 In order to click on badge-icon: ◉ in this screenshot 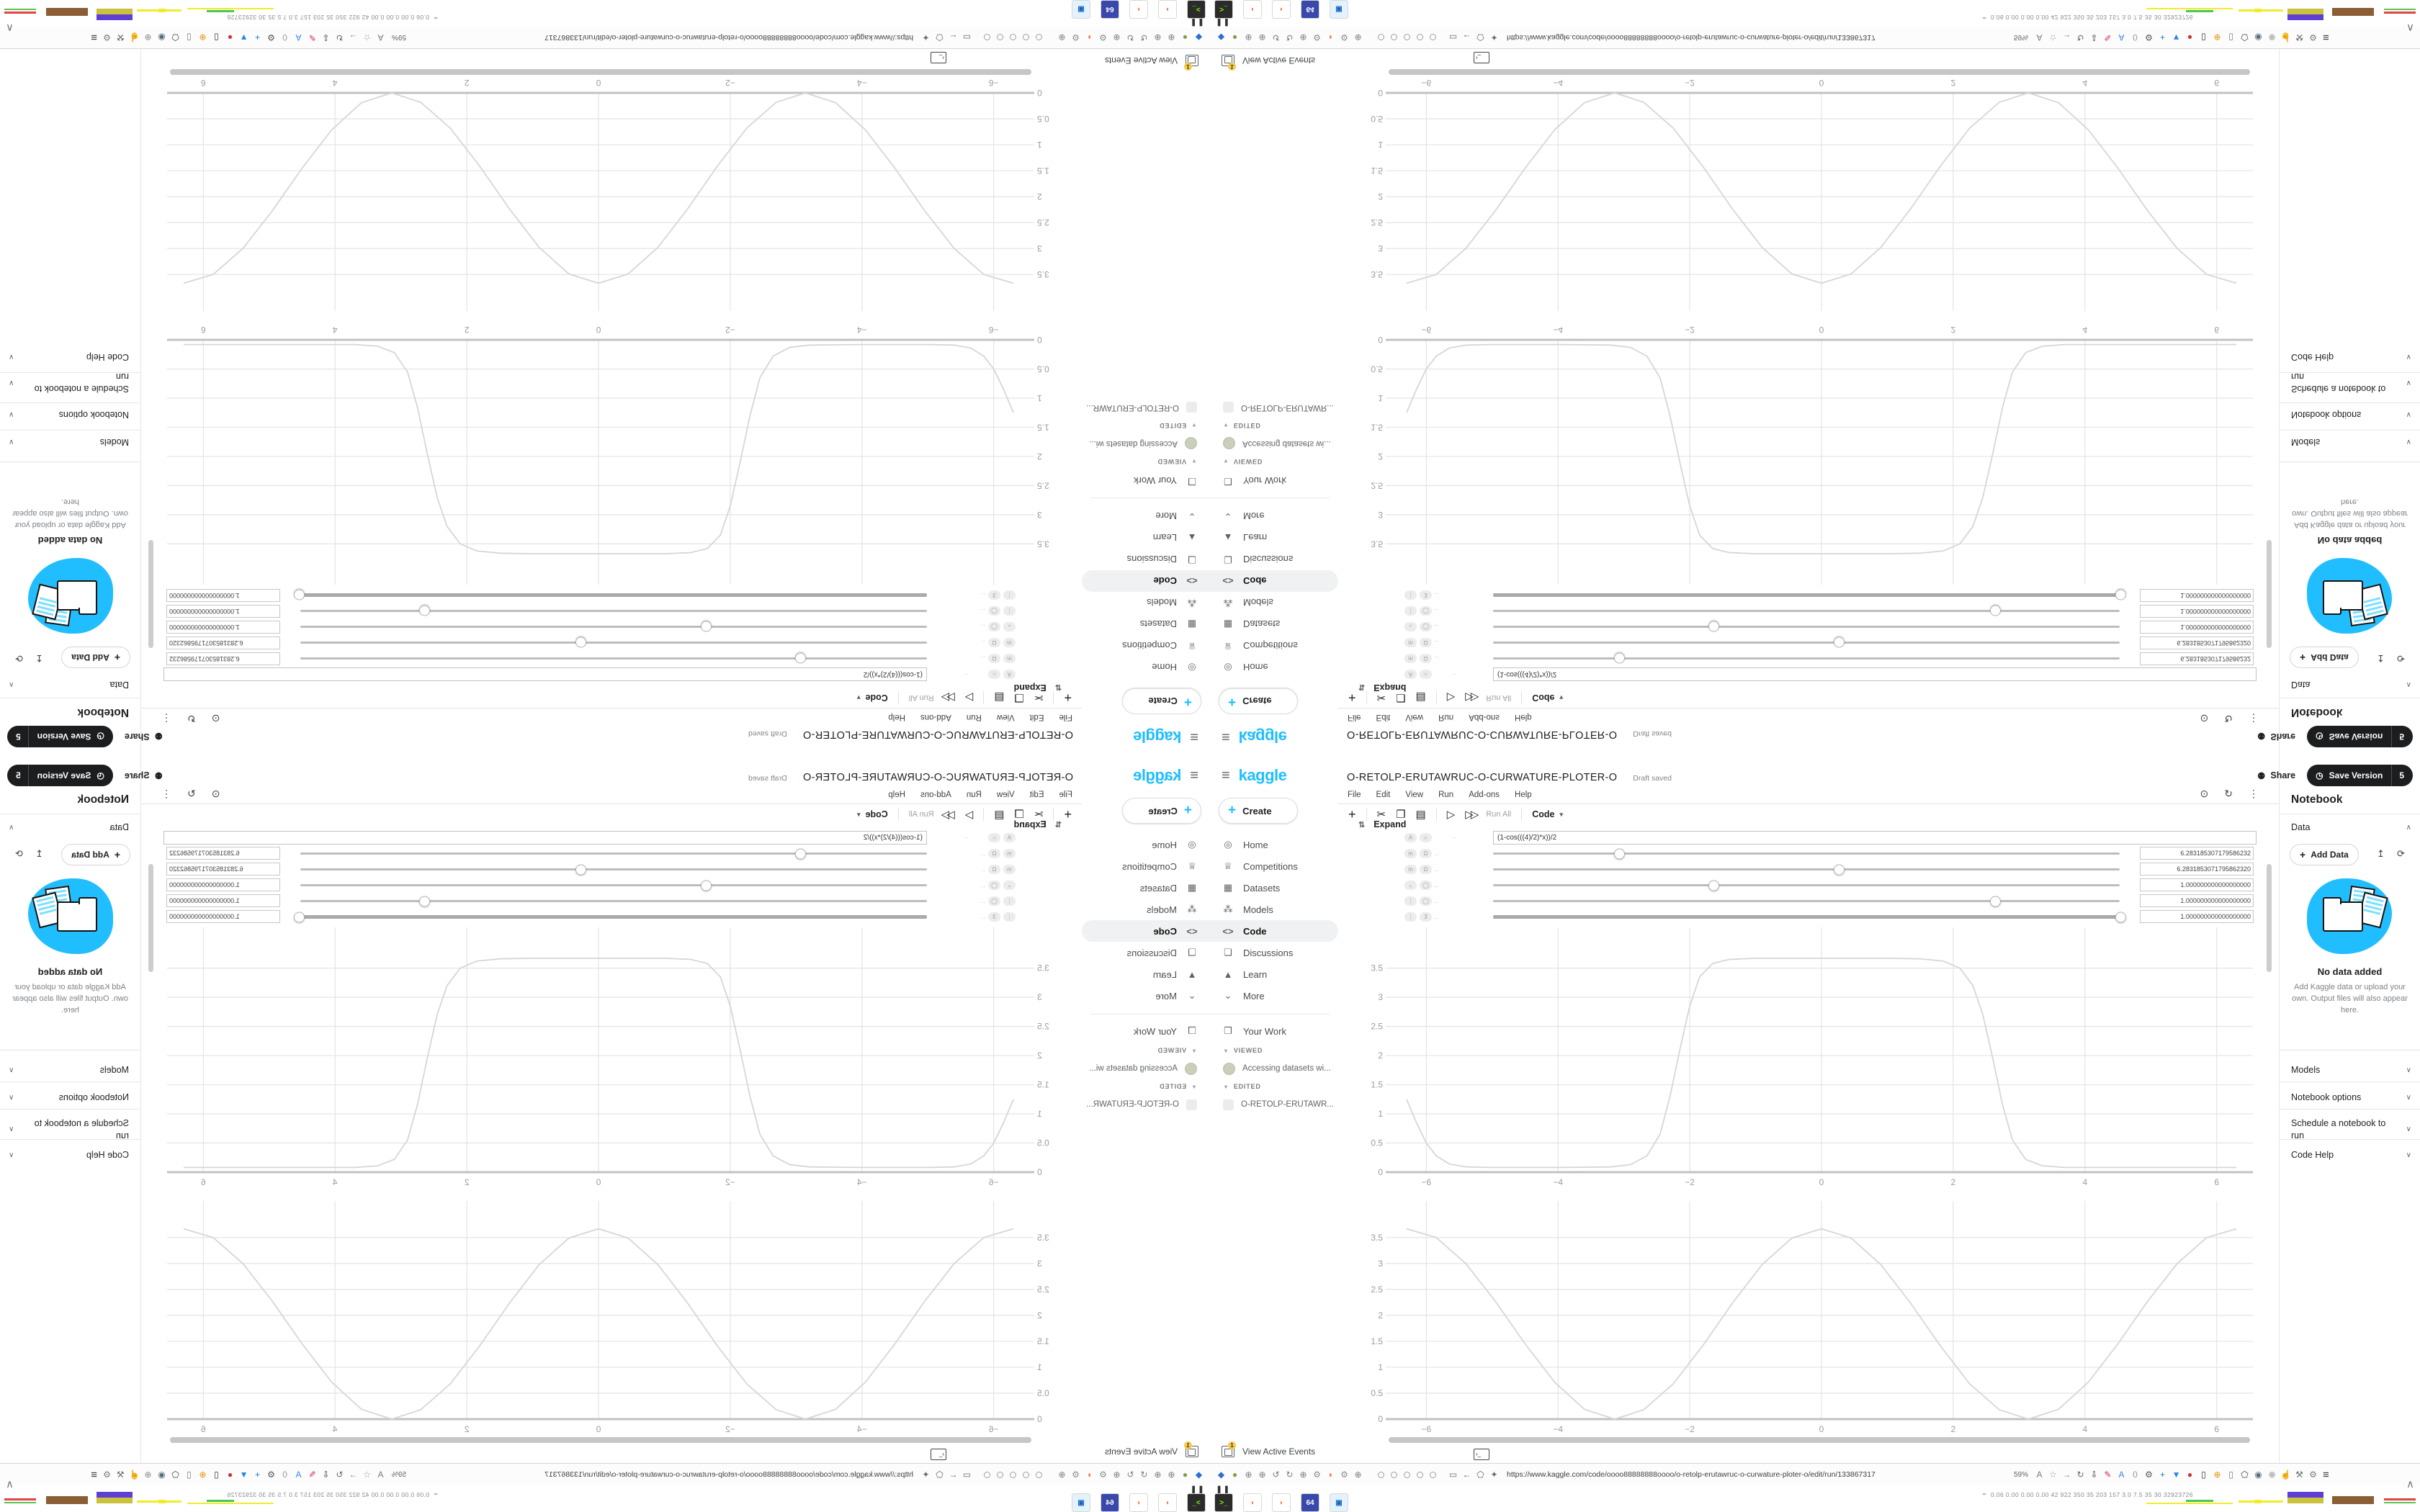, I will do `click(162, 1475)`.